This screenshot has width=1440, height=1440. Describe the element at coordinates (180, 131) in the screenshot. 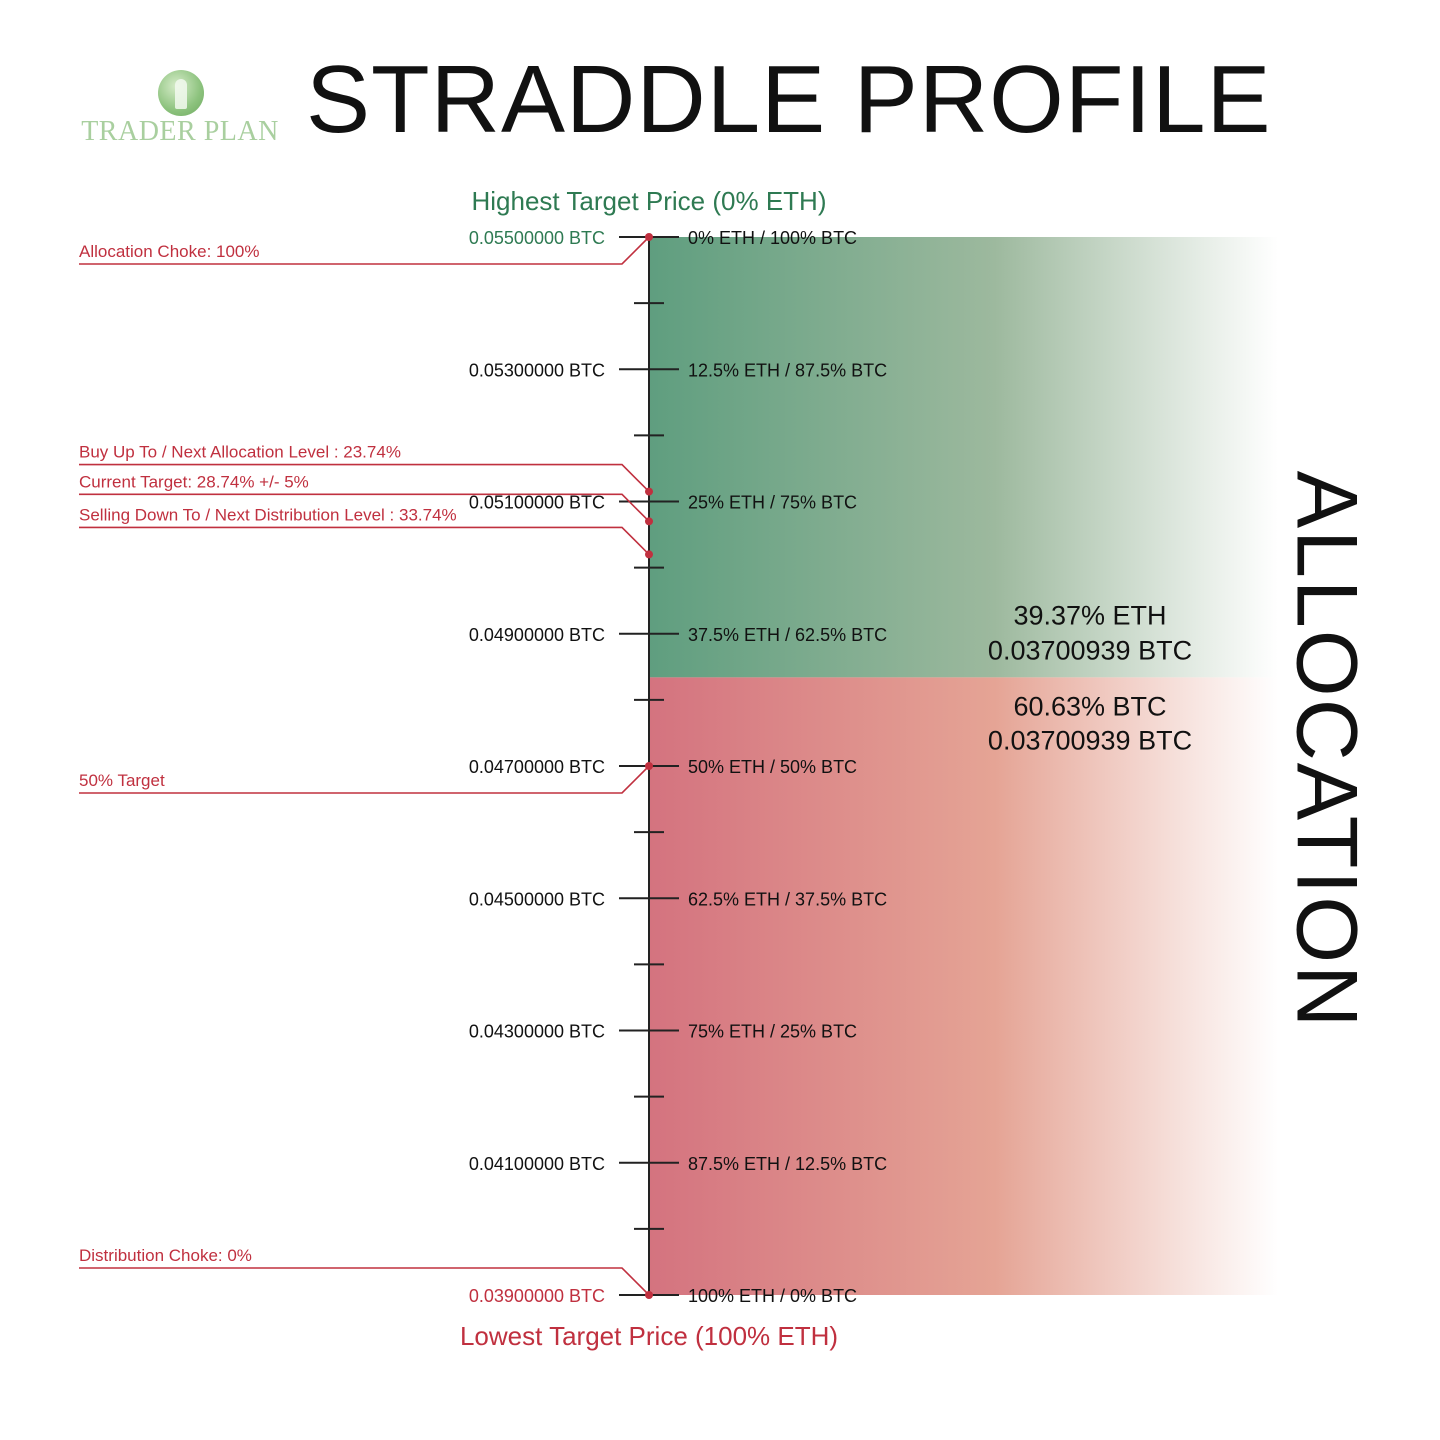

I see `logo-text: TRADER PLAN` at that location.